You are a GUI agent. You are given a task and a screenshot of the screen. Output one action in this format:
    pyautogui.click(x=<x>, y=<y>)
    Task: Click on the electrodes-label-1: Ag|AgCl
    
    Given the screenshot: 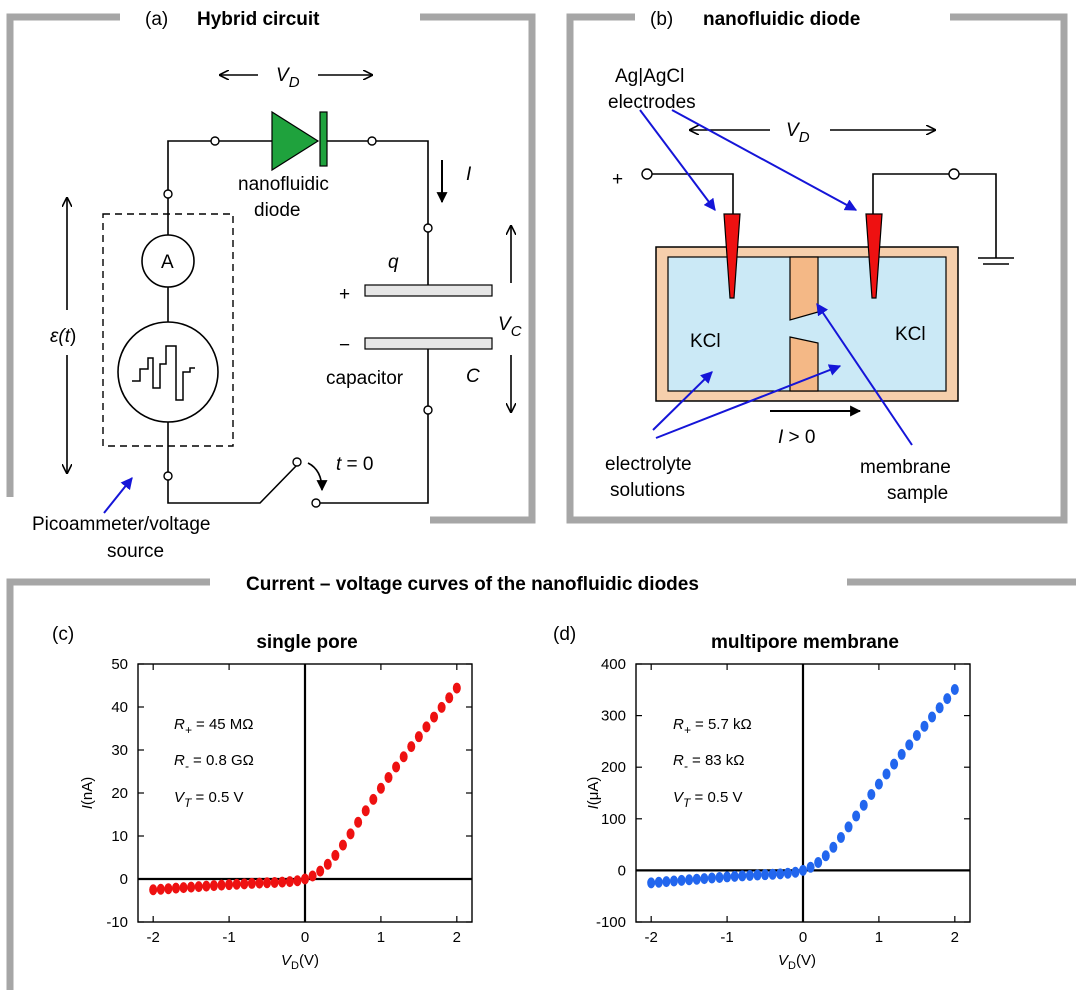 What is the action you would take?
    pyautogui.click(x=649, y=76)
    